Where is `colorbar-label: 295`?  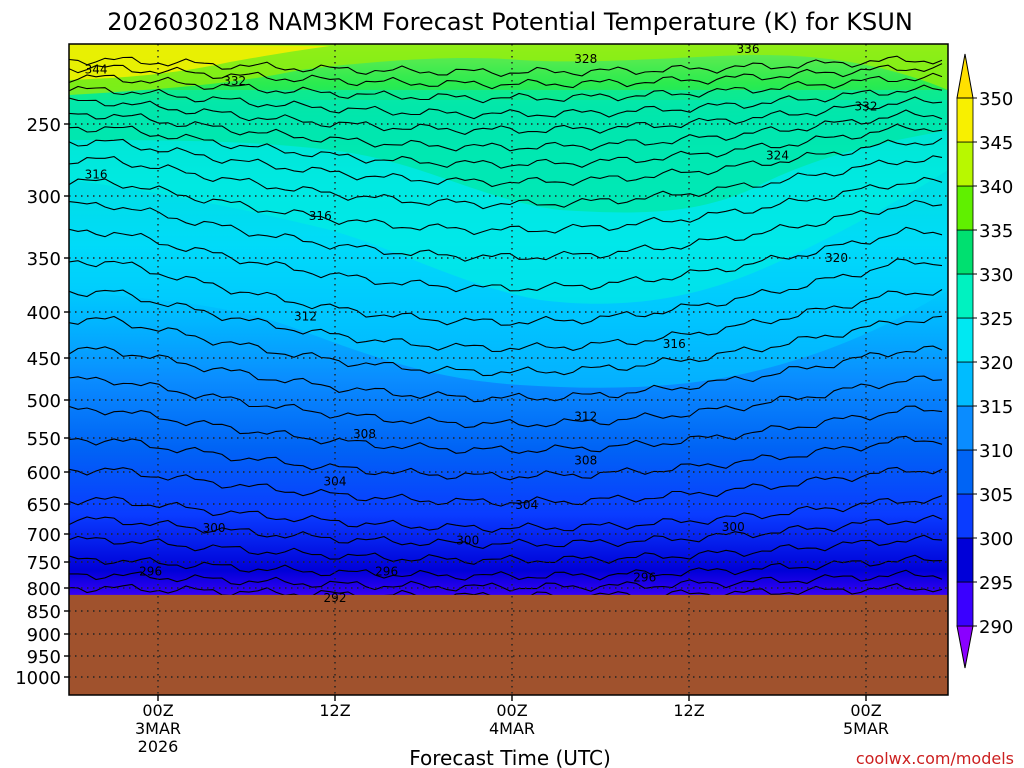 colorbar-label: 295 is located at coordinates (996, 583).